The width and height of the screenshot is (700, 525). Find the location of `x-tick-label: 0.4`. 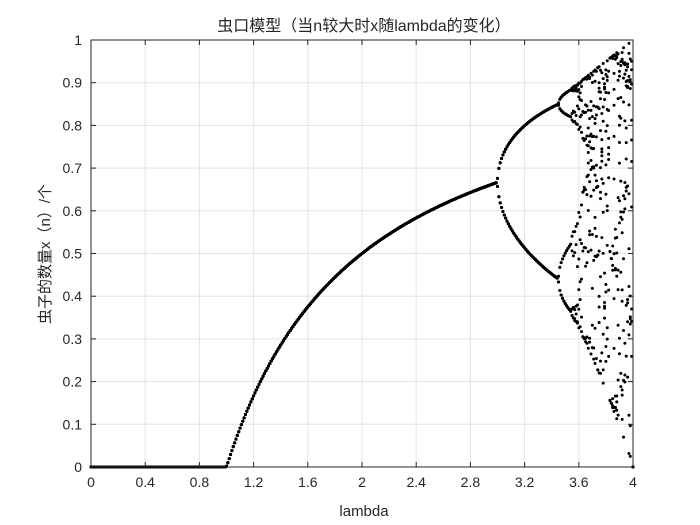

x-tick-label: 0.4 is located at coordinates (145, 482).